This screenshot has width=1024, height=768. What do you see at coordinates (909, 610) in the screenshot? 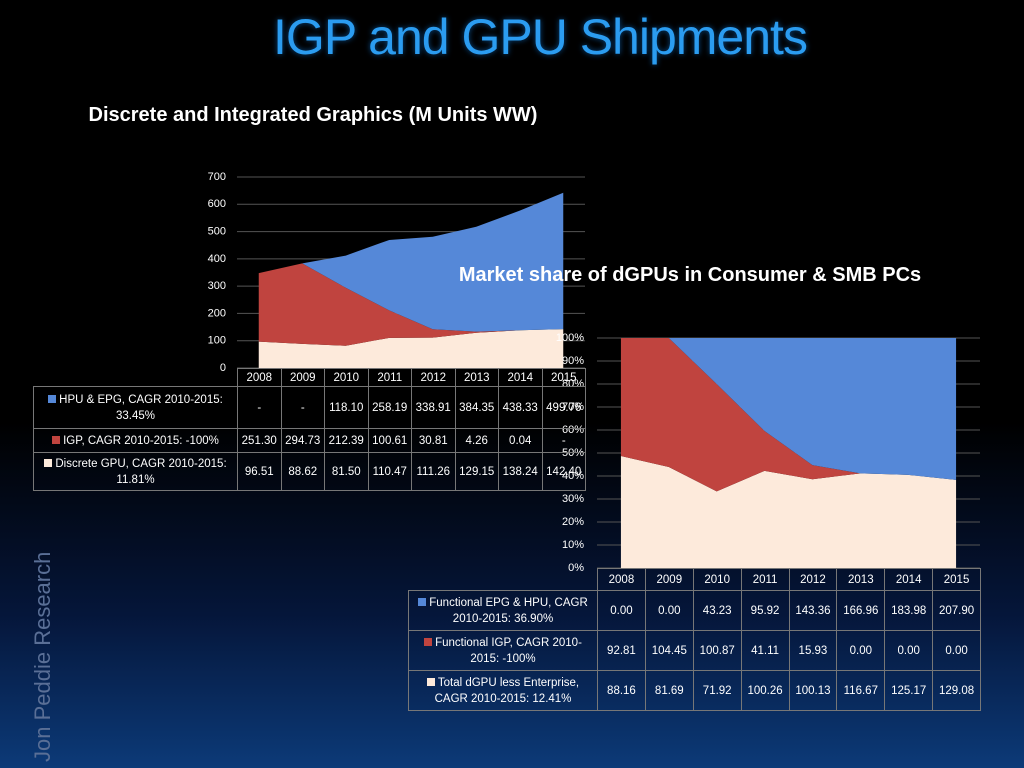
I see `value-label: 183.98` at bounding box center [909, 610].